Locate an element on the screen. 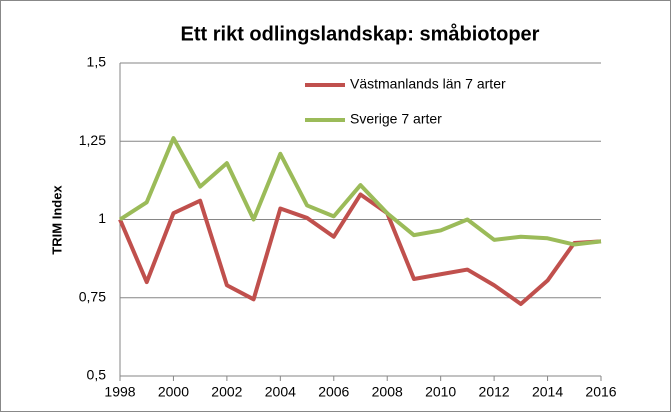 The width and height of the screenshot is (671, 412). x-tick-label: 2010 is located at coordinates (440, 392).